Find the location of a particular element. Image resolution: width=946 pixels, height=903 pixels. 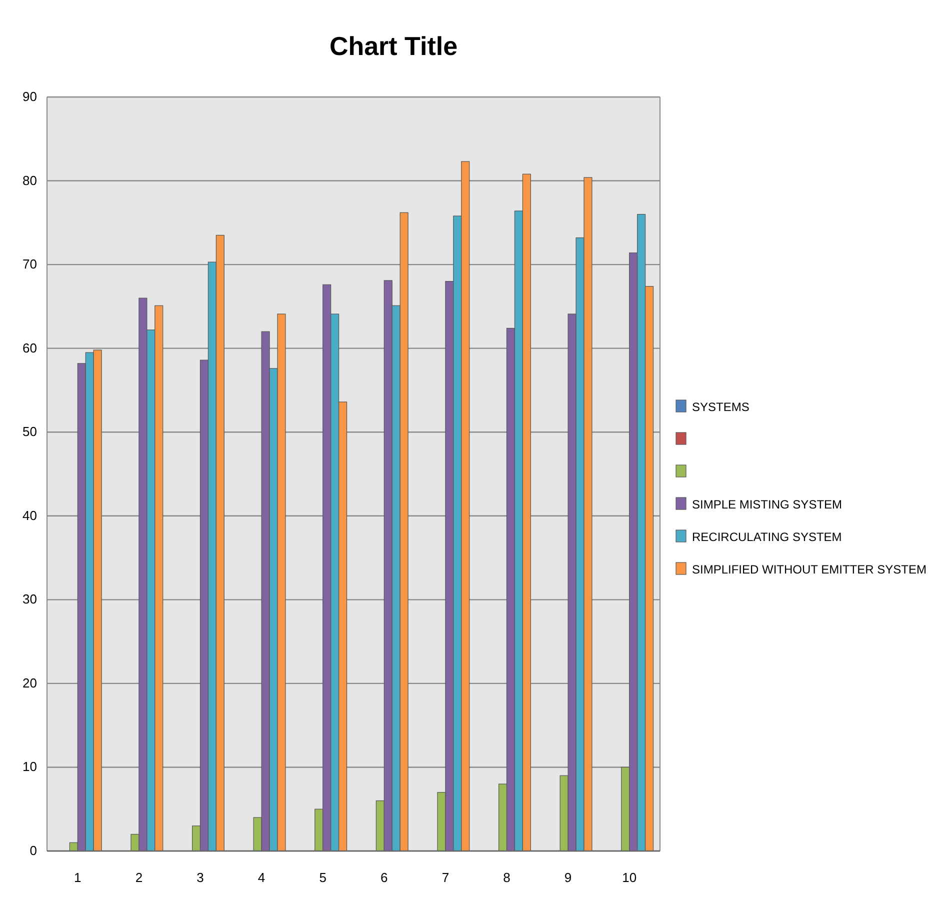

legend-label: SIMPLIFIED WITHOUT EMITTER SYSTEM is located at coordinates (809, 569).